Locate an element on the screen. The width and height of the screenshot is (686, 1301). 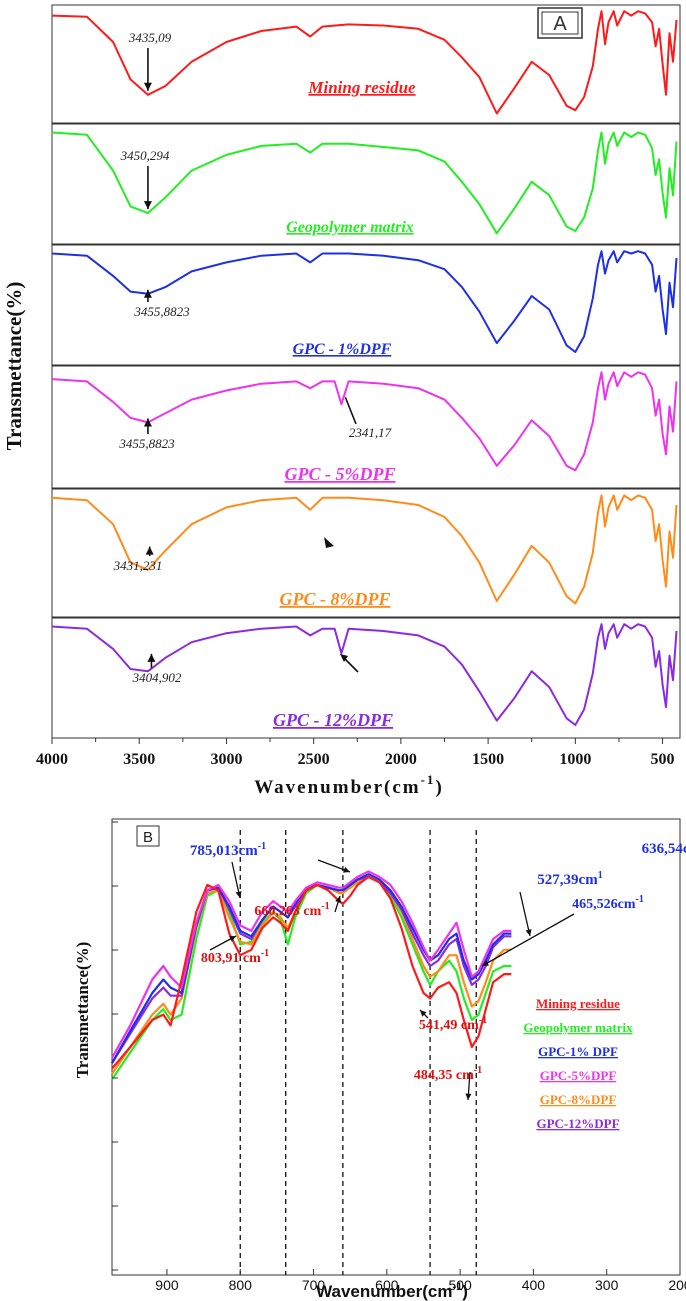
series-line-b-gpc-5-dpf is located at coordinates (311, 964).